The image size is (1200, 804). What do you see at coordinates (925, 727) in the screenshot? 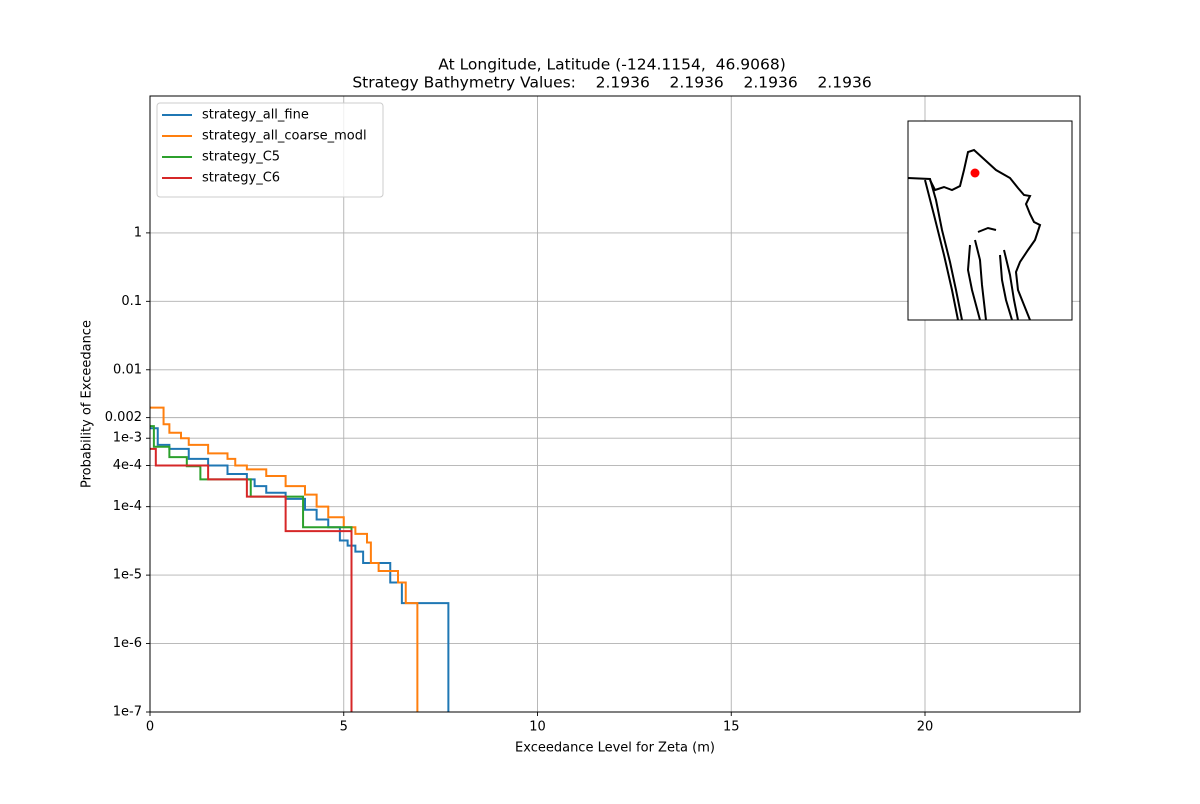
I see `x-tick-label: 20` at bounding box center [925, 727].